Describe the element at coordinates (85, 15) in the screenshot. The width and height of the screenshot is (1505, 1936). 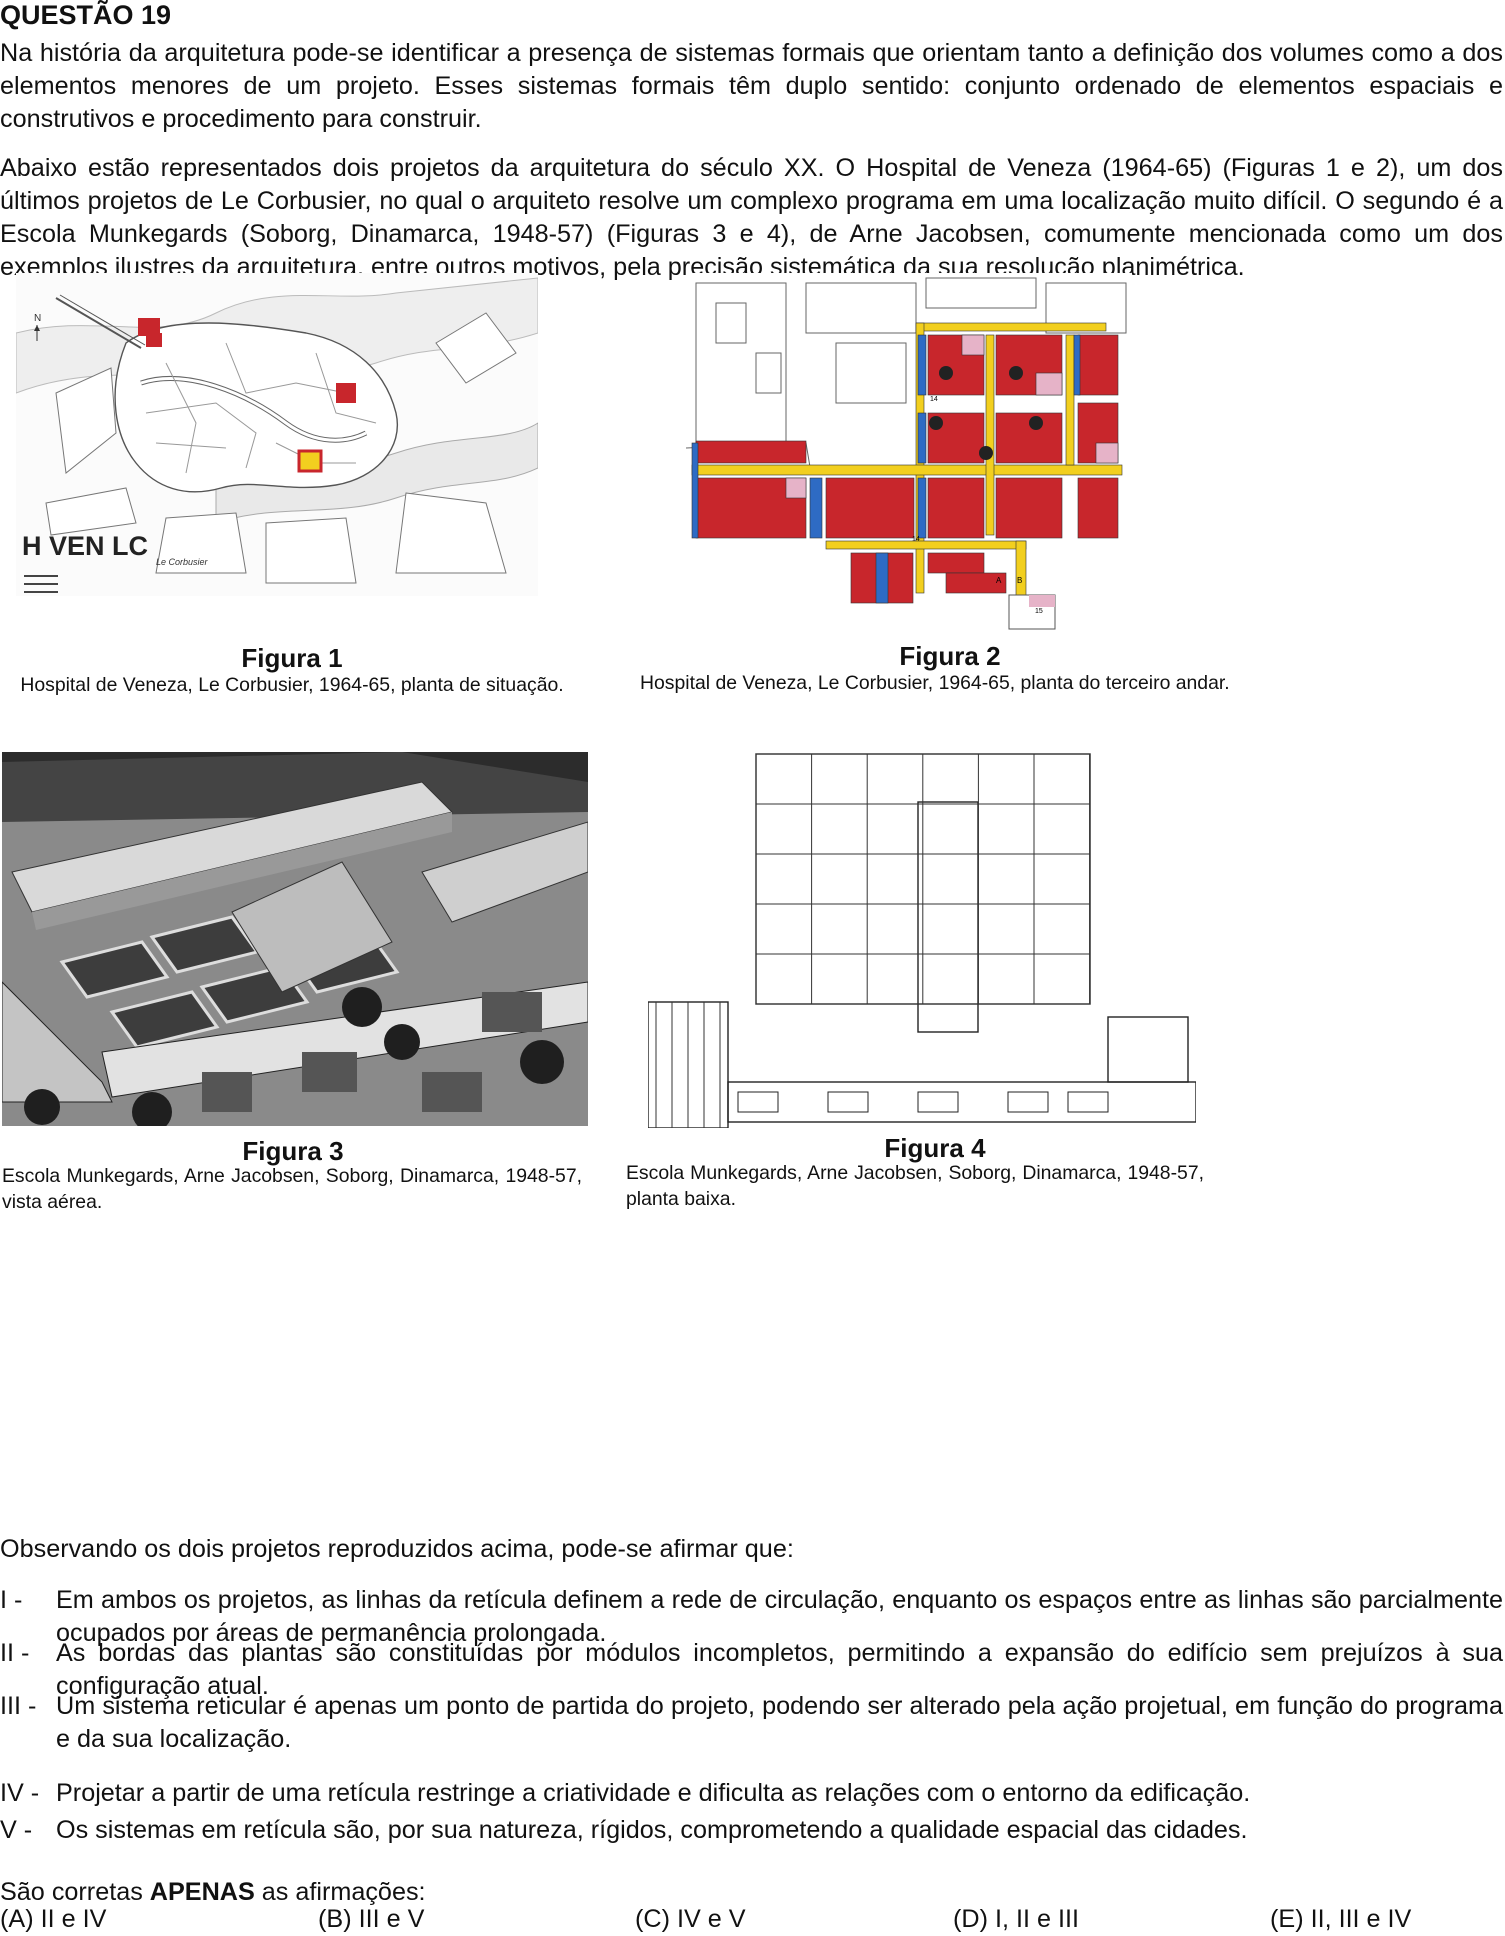
I see `question-title: QUESTÃO 19` at that location.